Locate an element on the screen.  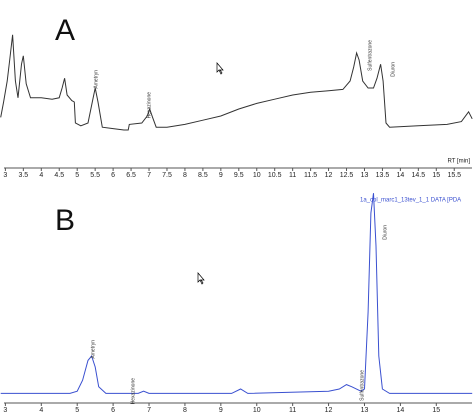
x-tick-label: 14.5 is located at coordinates (419, 175).